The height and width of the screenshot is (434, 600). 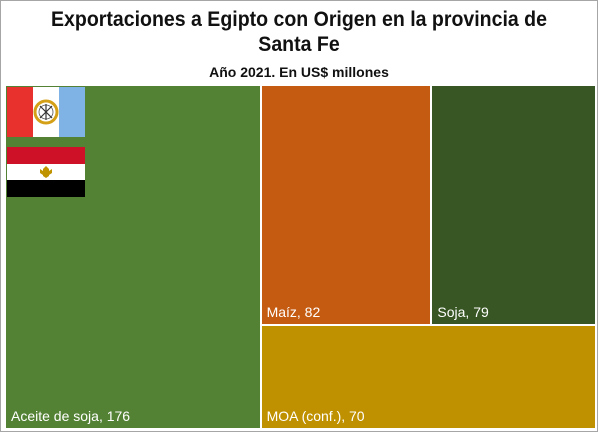 I want to click on tile-label: Soja, 79, so click(x=463, y=311).